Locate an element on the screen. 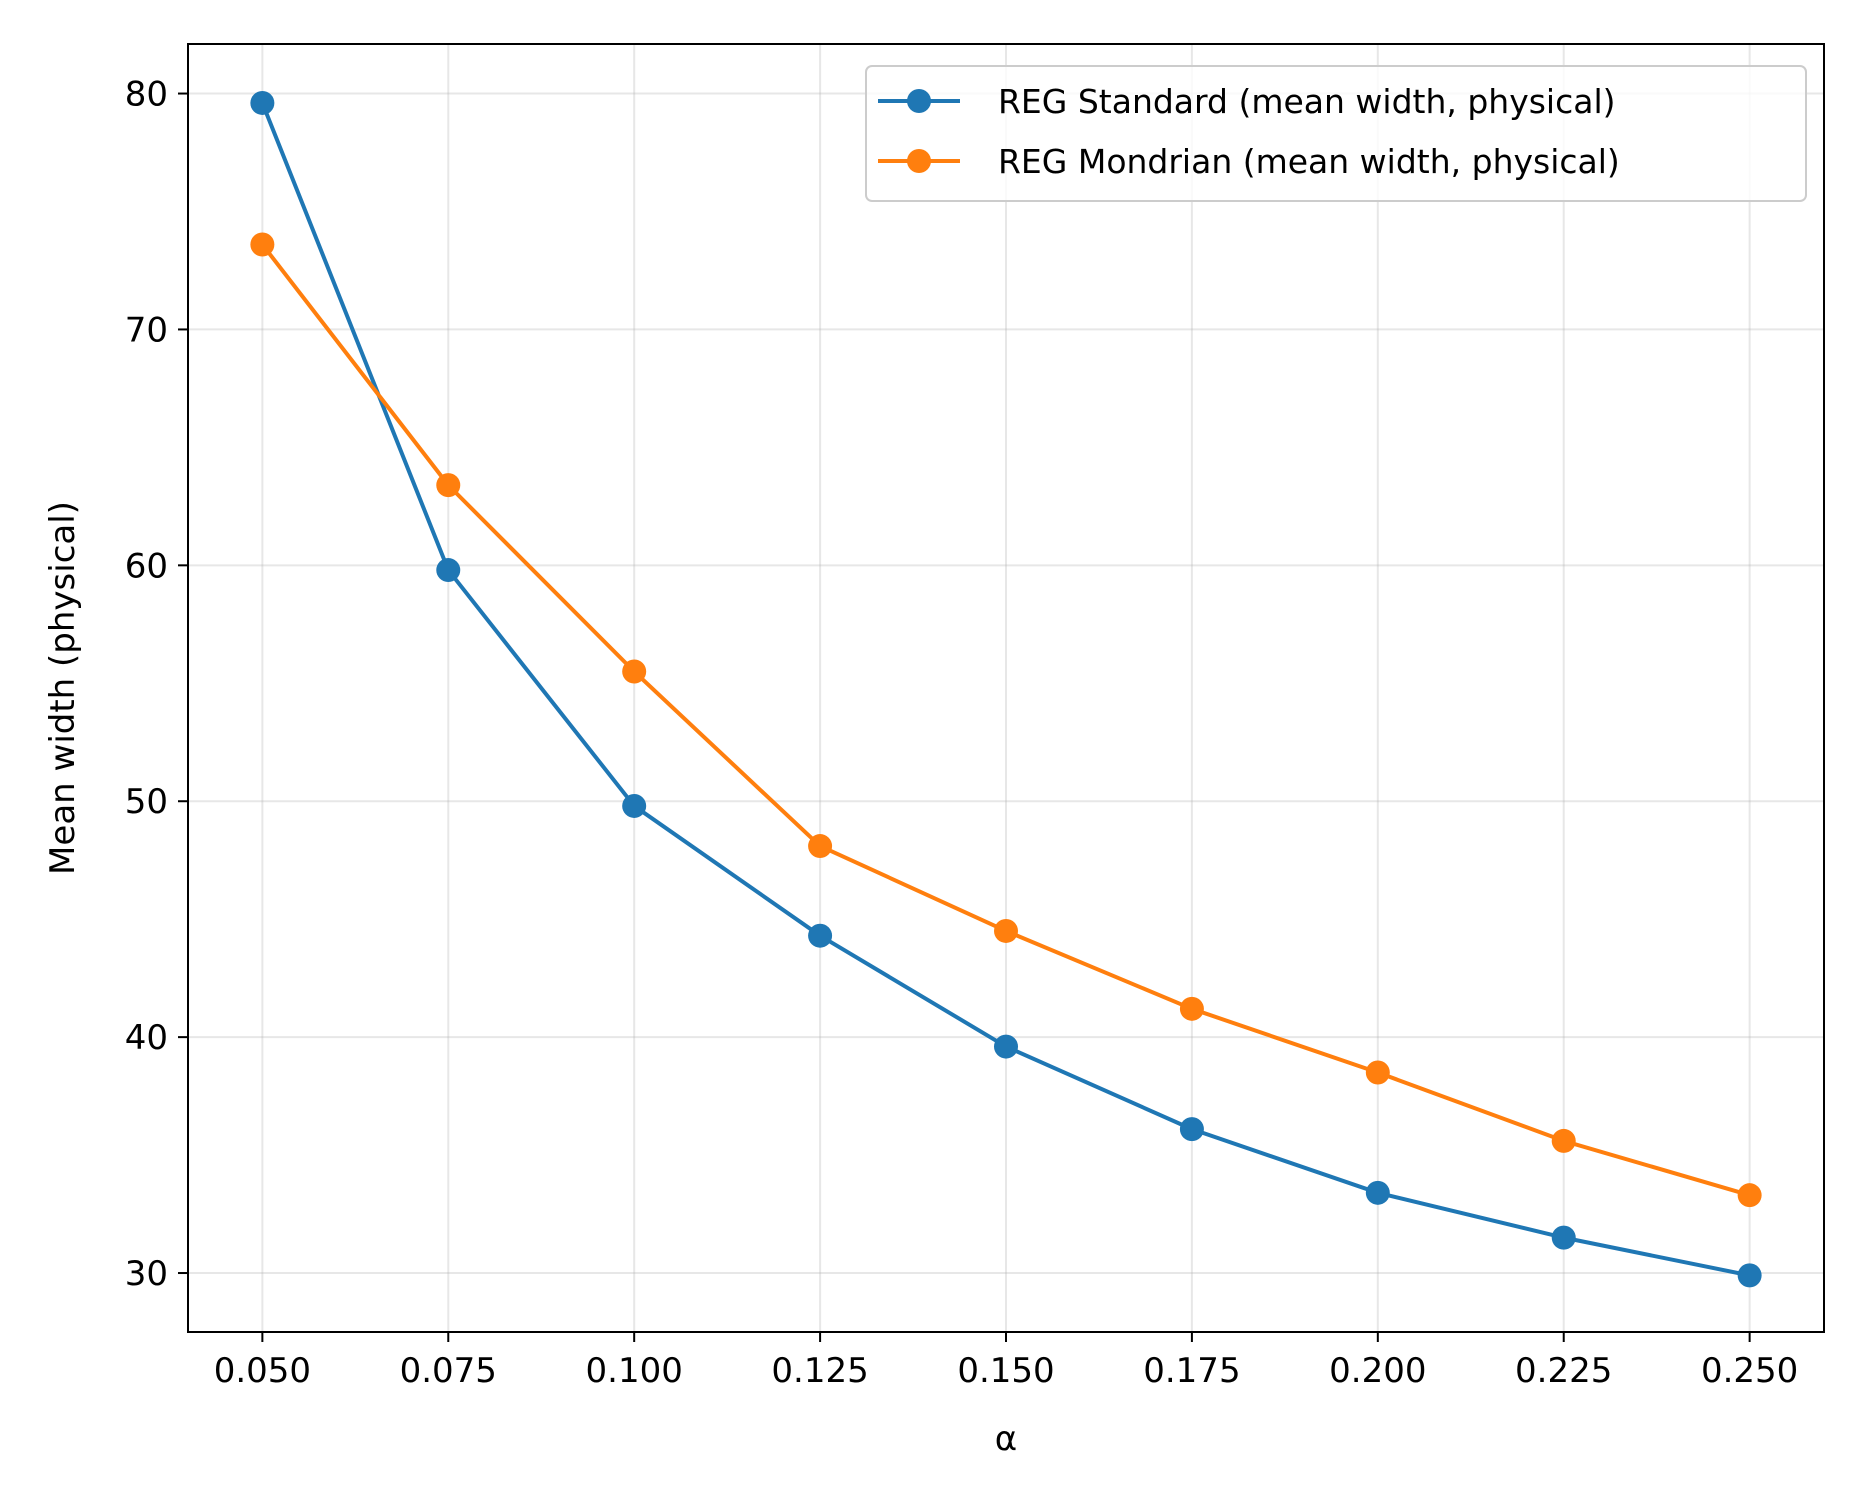 This screenshot has width=1860, height=1500. x-tick-label: 0.125 is located at coordinates (819, 1371).